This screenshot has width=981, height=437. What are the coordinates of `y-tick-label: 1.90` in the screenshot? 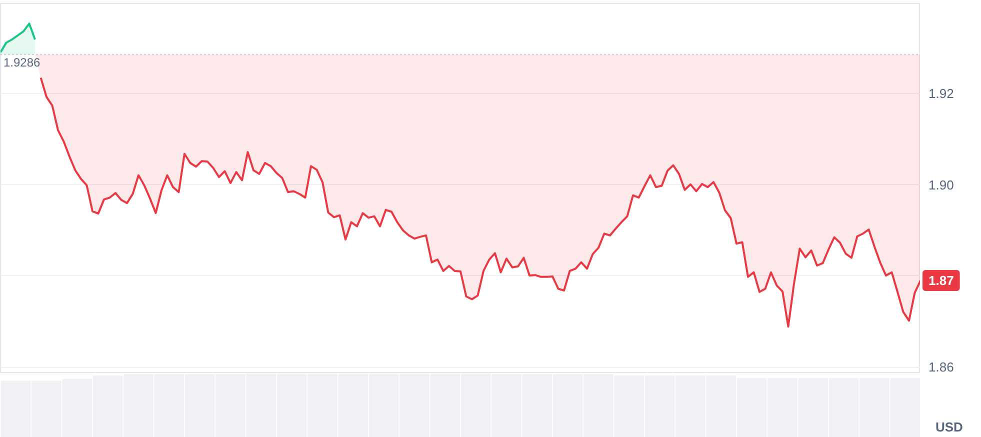 It's located at (941, 184).